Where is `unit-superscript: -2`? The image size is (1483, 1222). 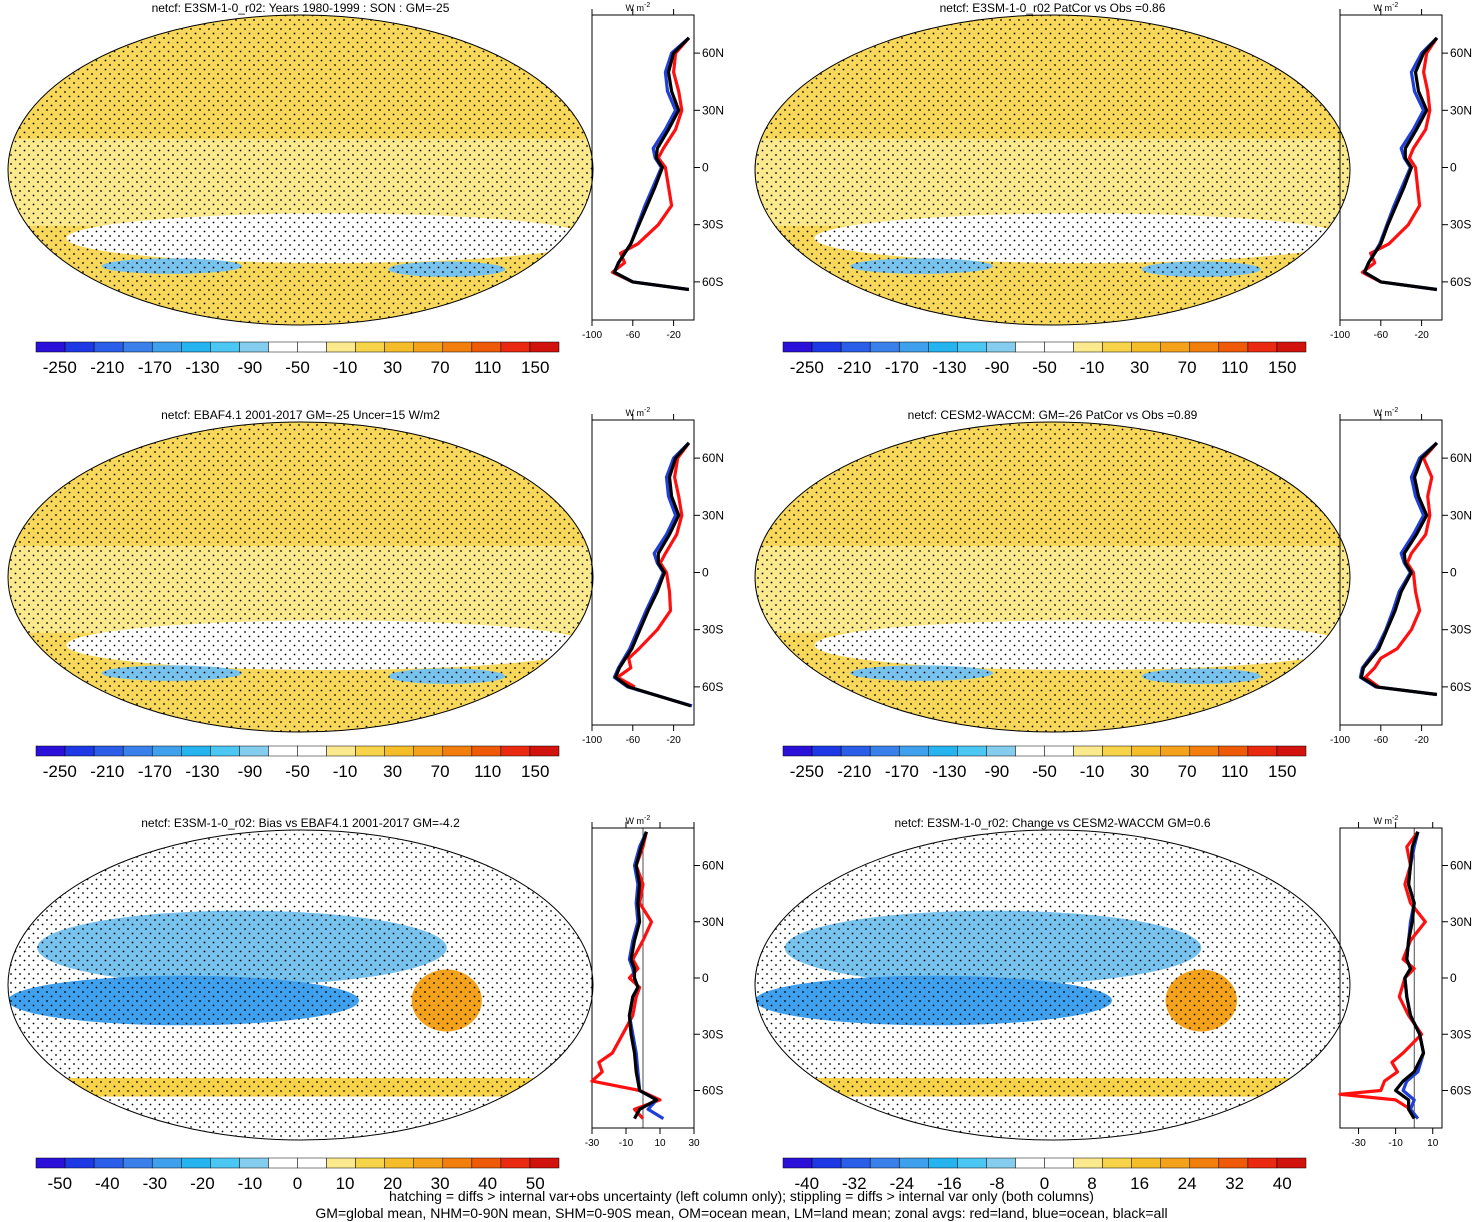
unit-superscript: -2 is located at coordinates (1395, 818).